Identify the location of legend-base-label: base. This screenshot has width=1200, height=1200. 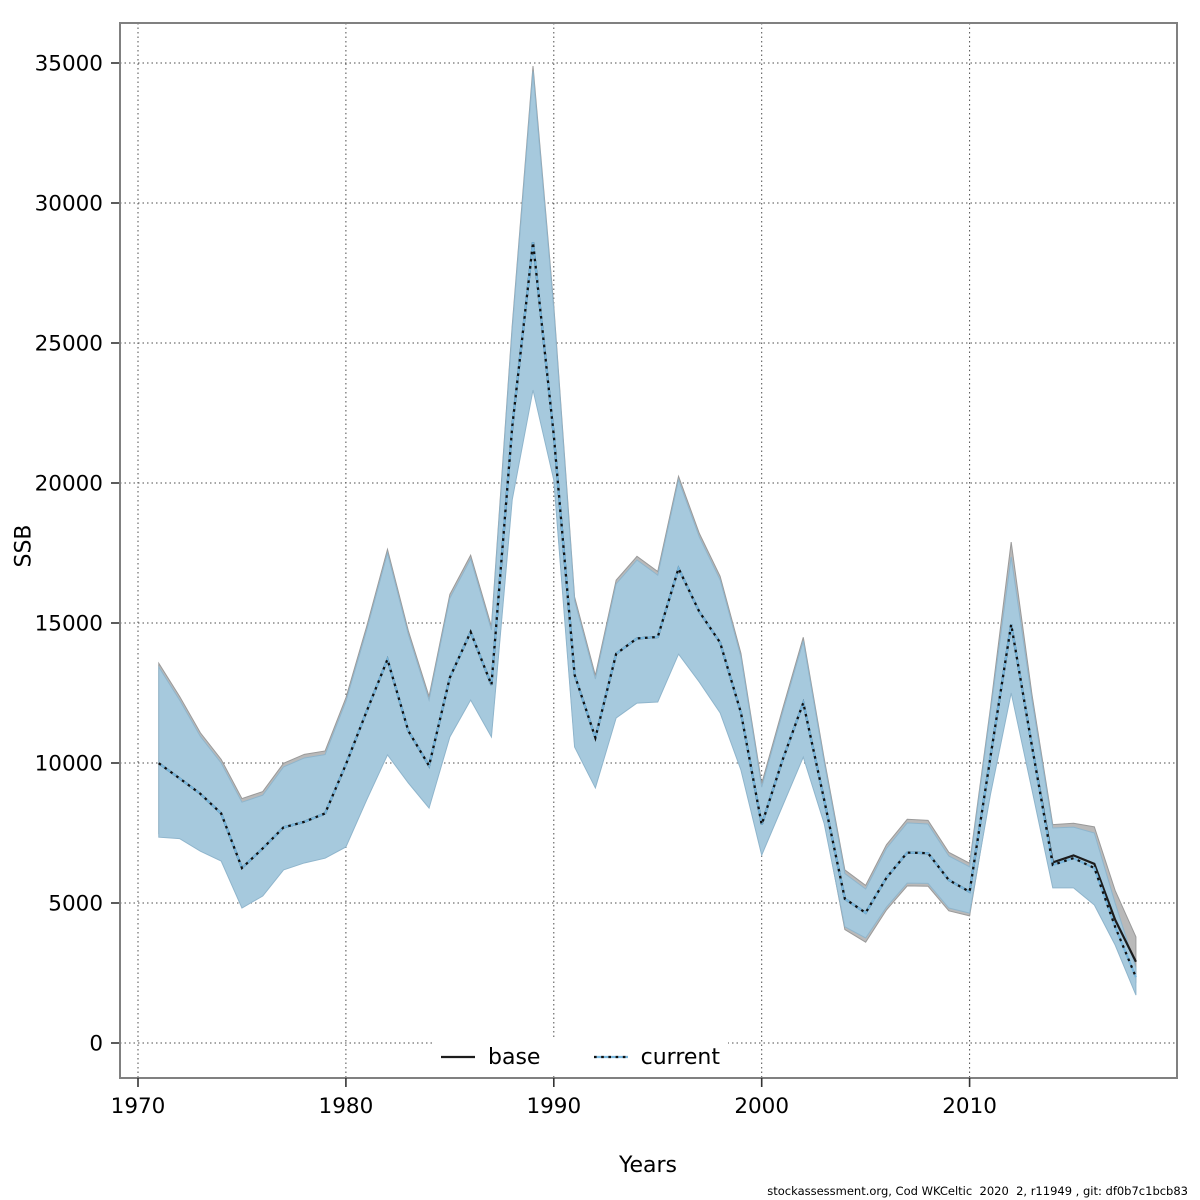
(514, 1057).